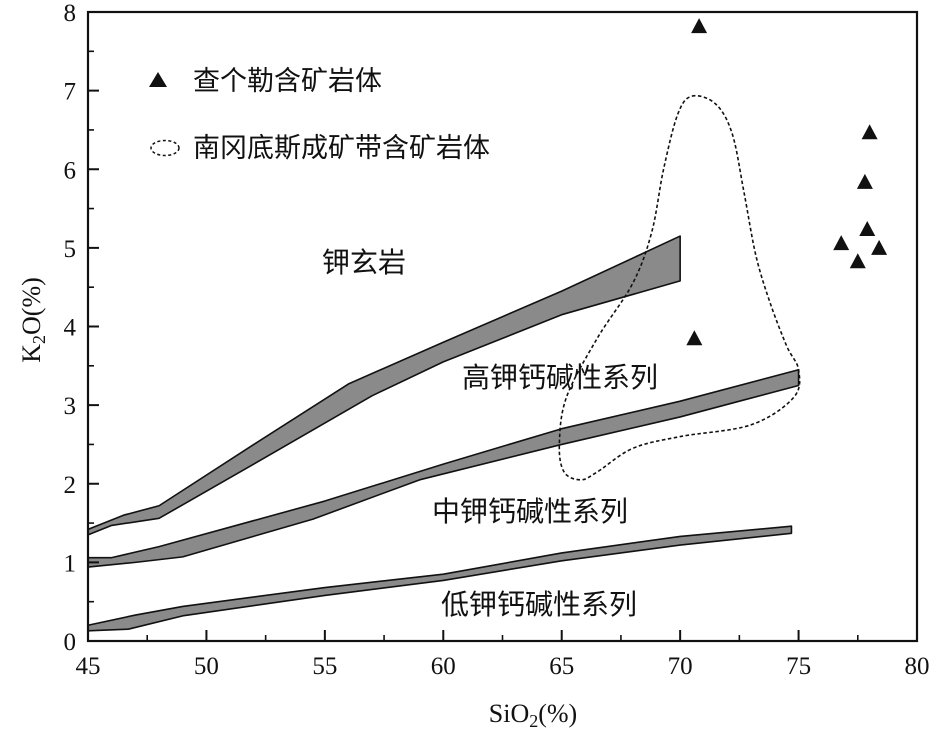  Describe the element at coordinates (158, 79) in the screenshot. I see `legend-triangle-icon` at that location.